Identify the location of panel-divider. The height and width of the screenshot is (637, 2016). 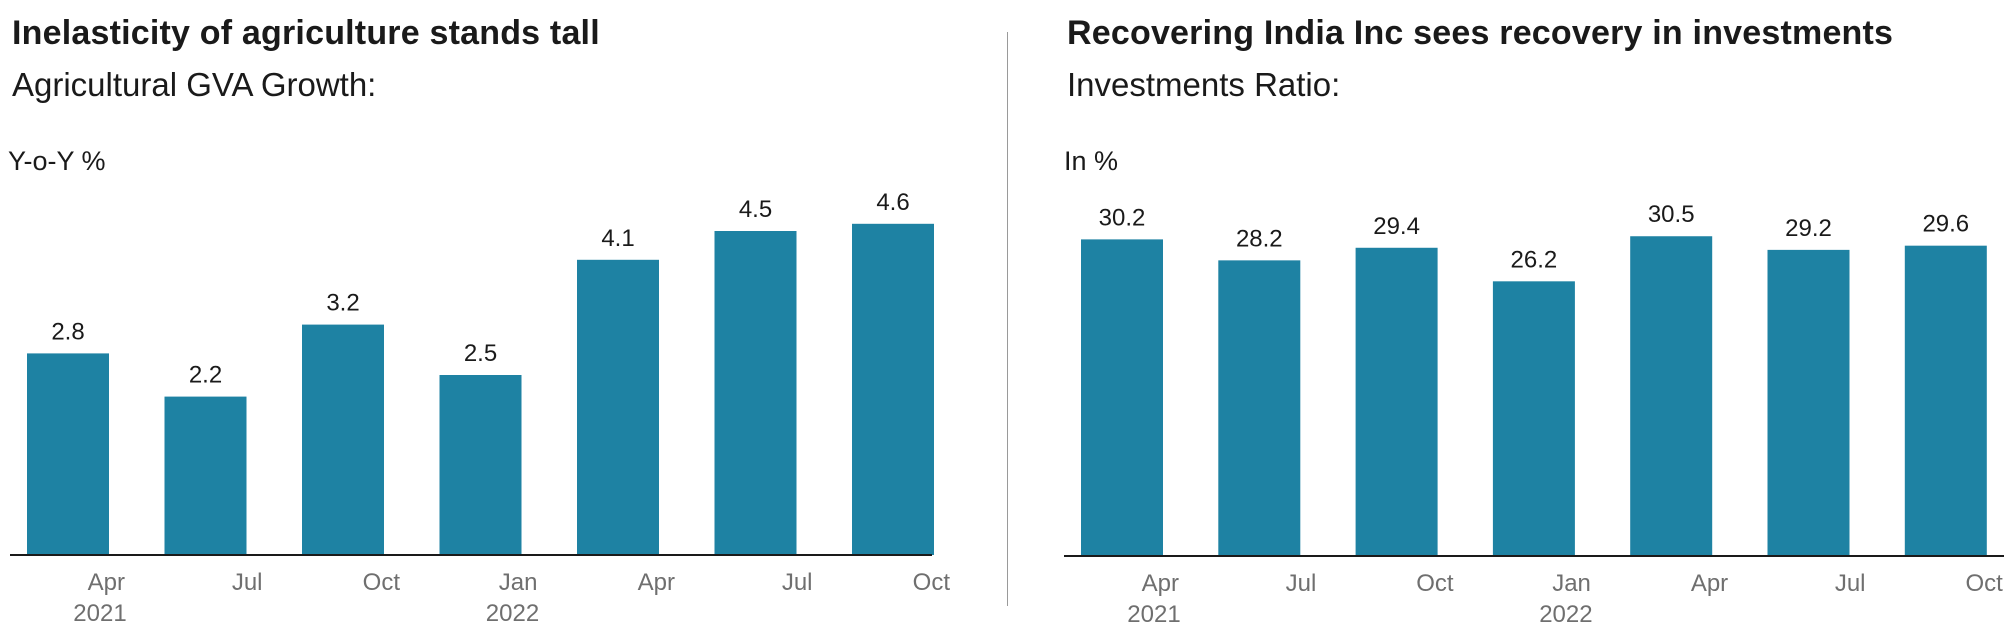
(1007, 319).